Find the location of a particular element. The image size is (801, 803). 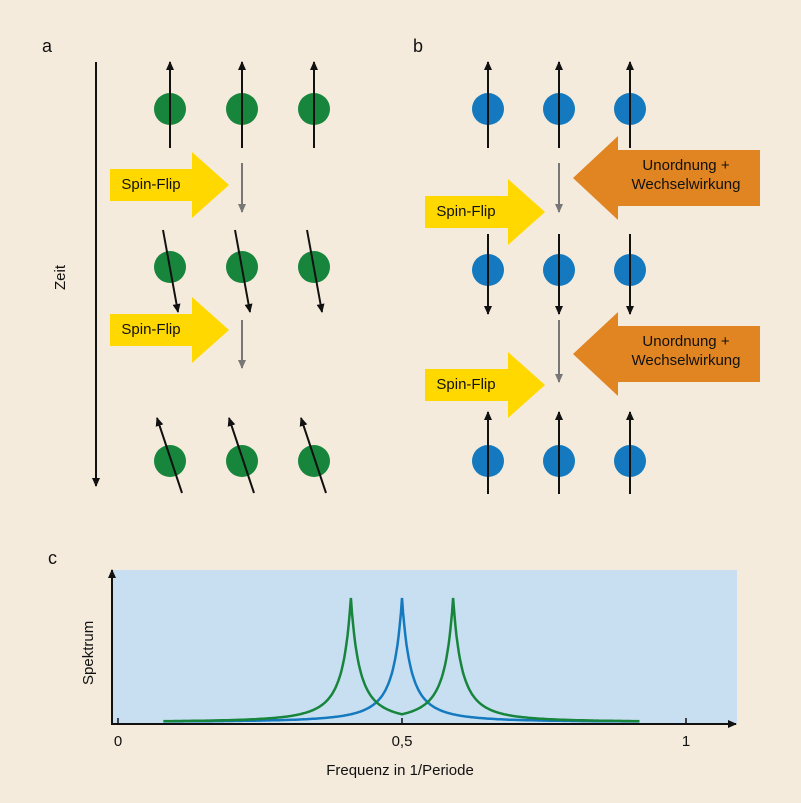

panel-label-a: a is located at coordinates (47, 46).